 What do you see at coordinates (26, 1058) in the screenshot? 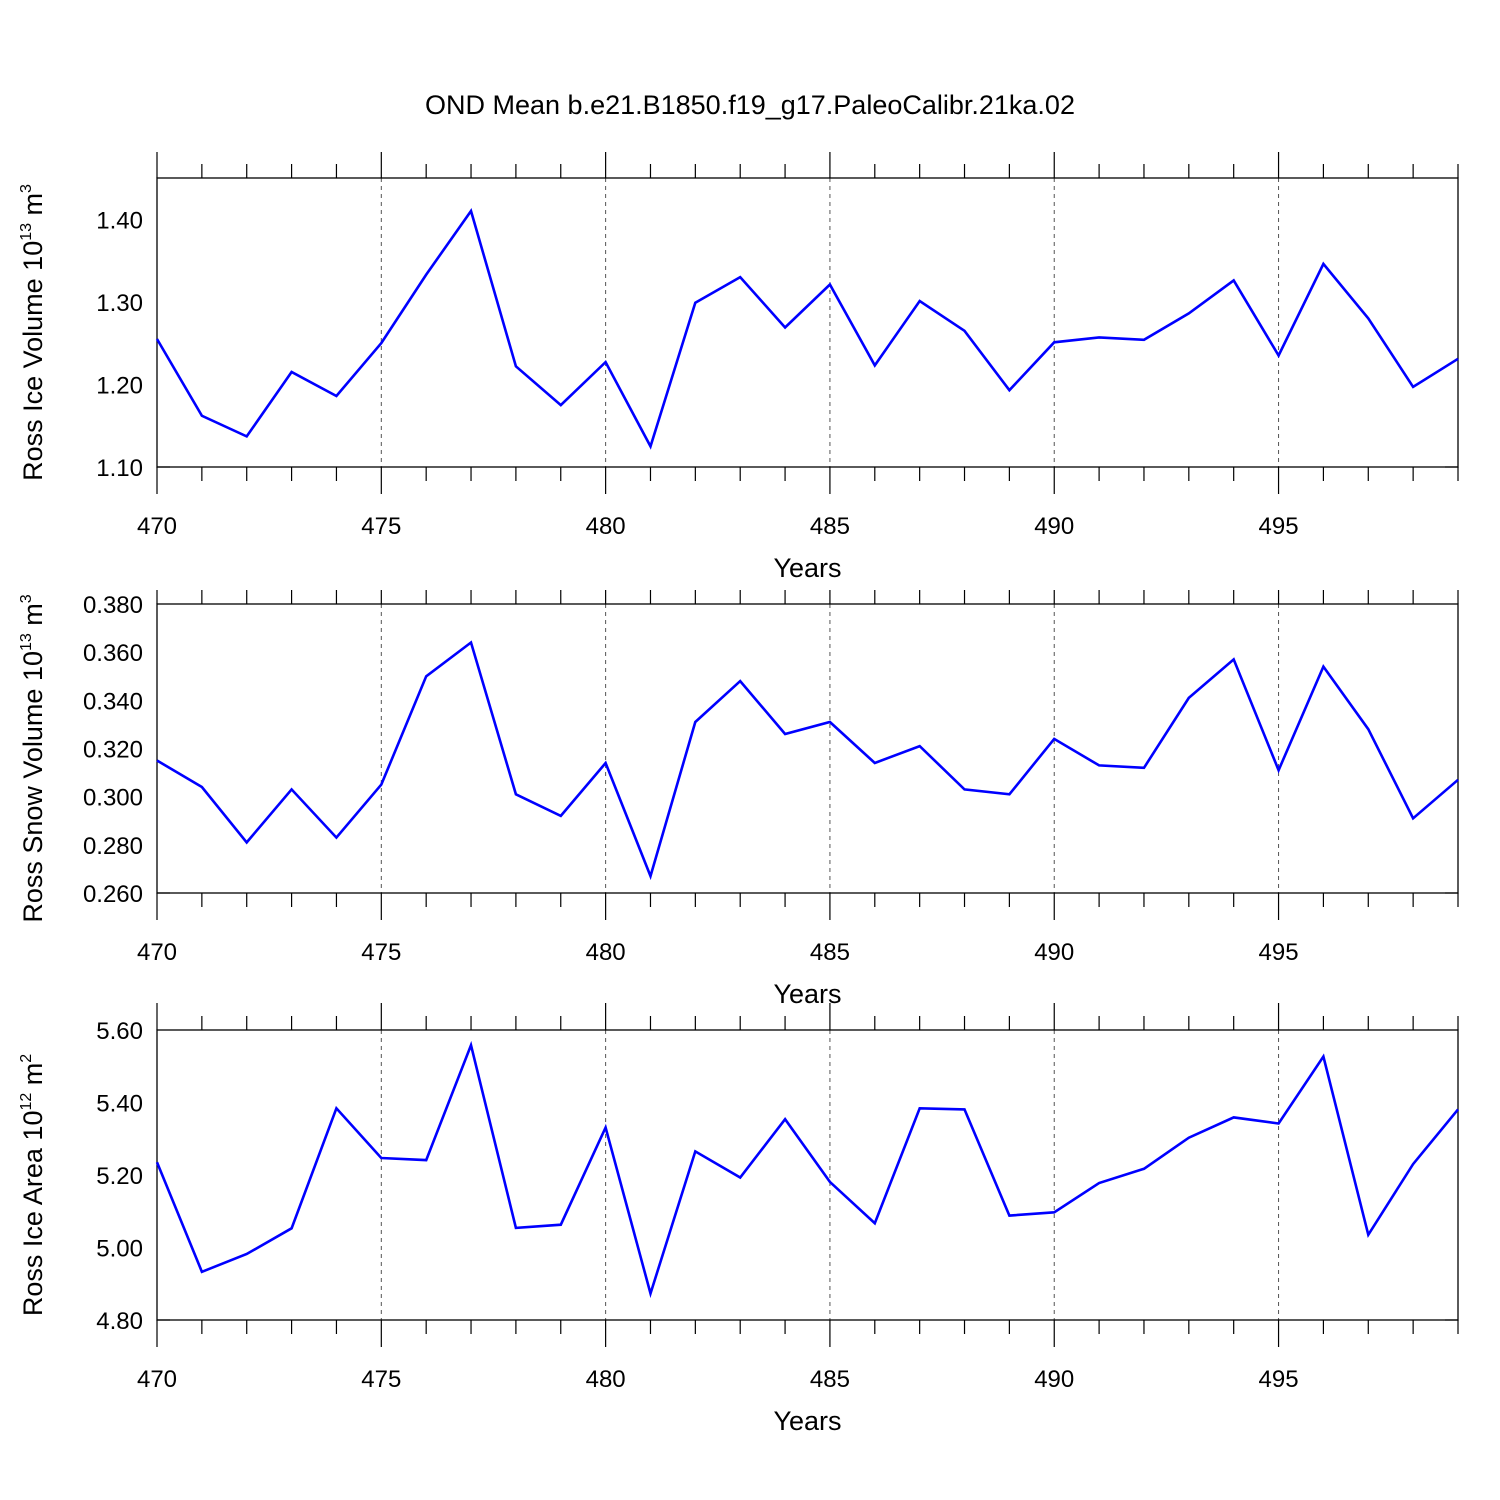
I see `y-axis-title-unit-exponent: 2` at bounding box center [26, 1058].